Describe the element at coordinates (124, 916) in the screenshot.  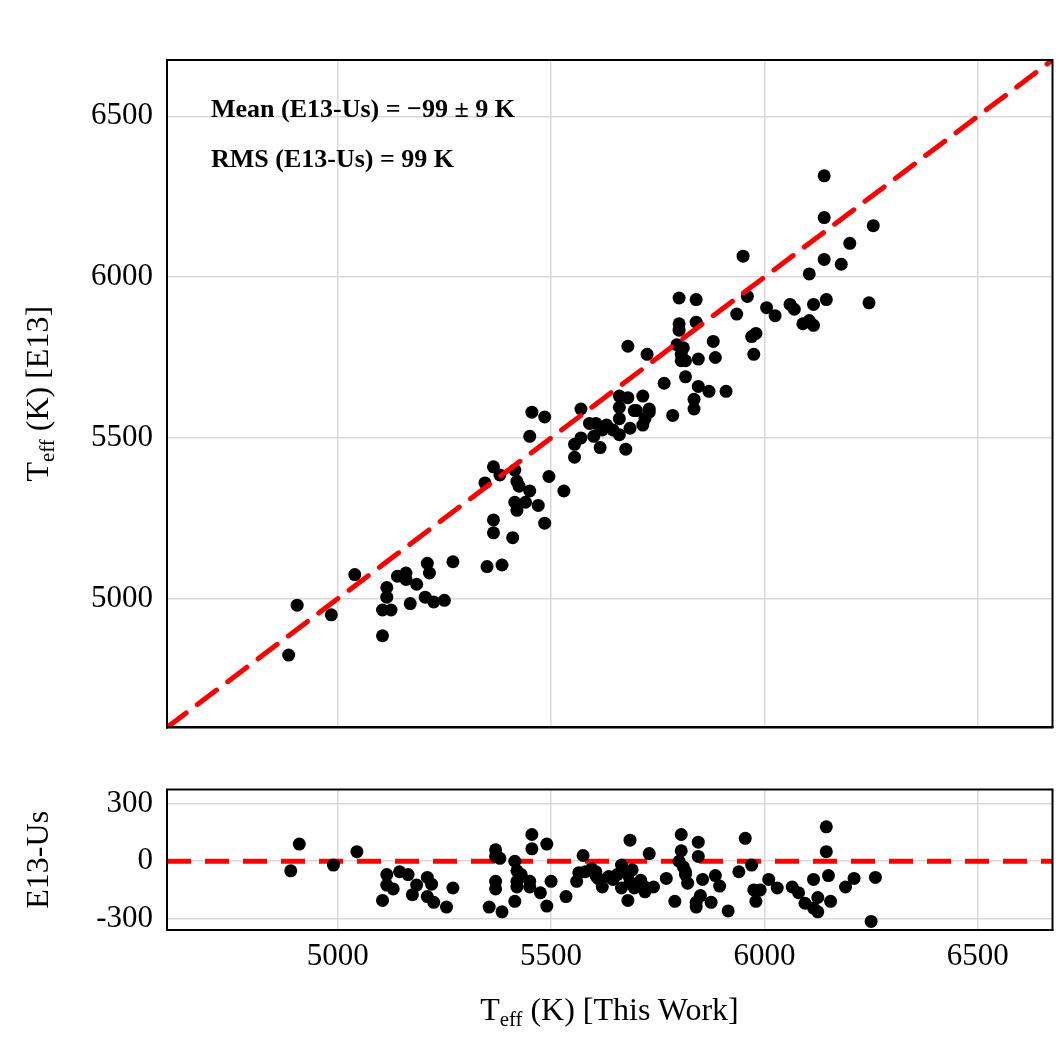
I see `y-tick-label: -300` at that location.